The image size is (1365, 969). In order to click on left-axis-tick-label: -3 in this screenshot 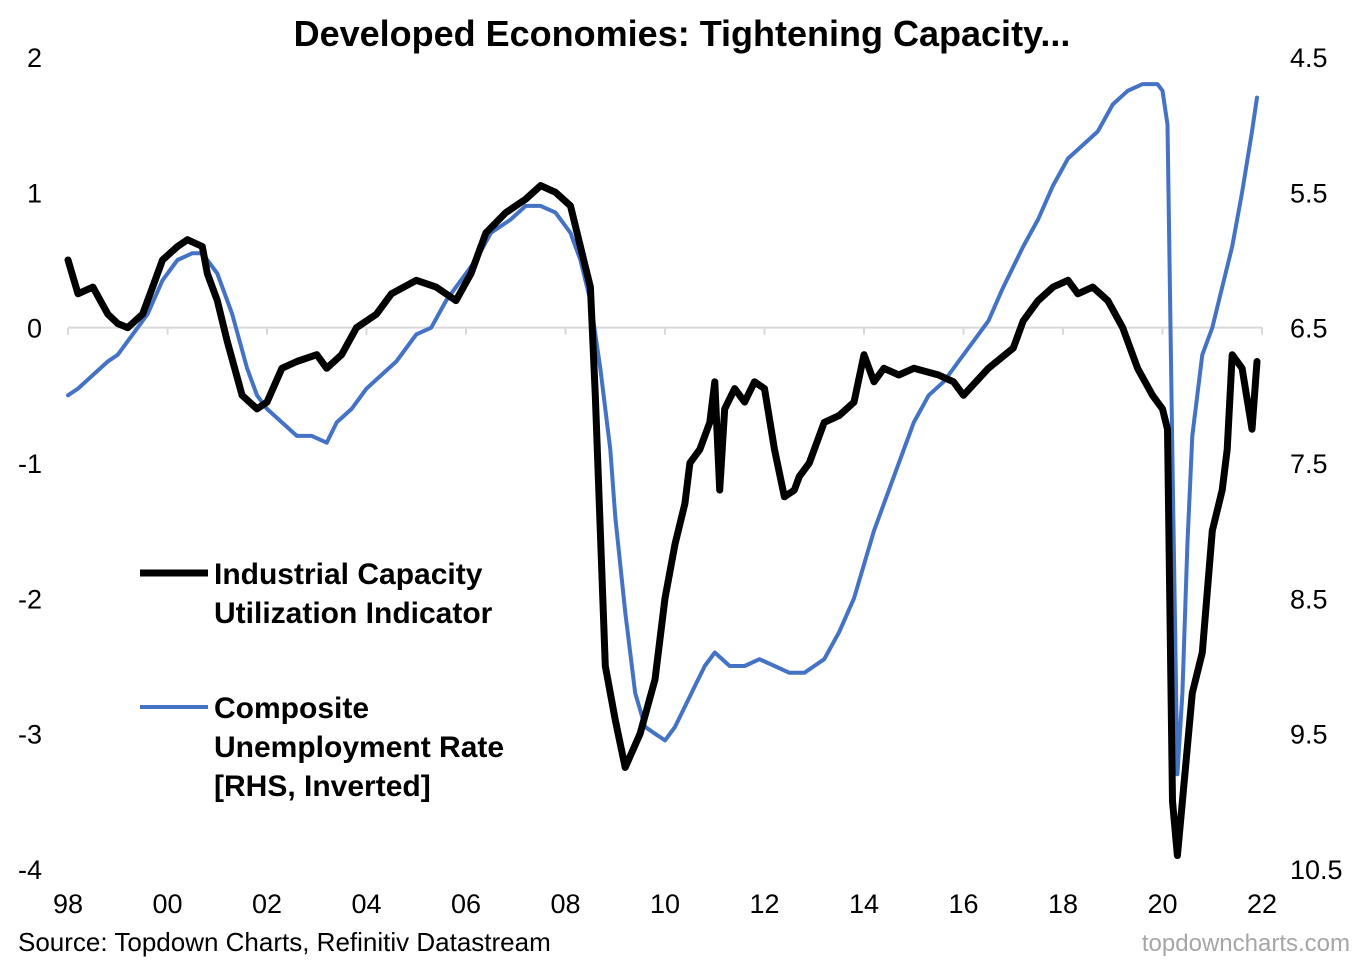, I will do `click(30, 735)`.